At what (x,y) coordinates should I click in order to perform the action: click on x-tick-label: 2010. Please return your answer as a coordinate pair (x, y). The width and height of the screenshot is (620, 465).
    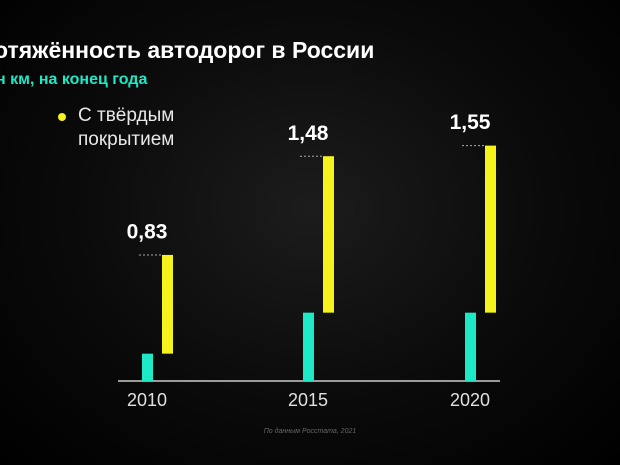
    Looking at the image, I should click on (147, 400).